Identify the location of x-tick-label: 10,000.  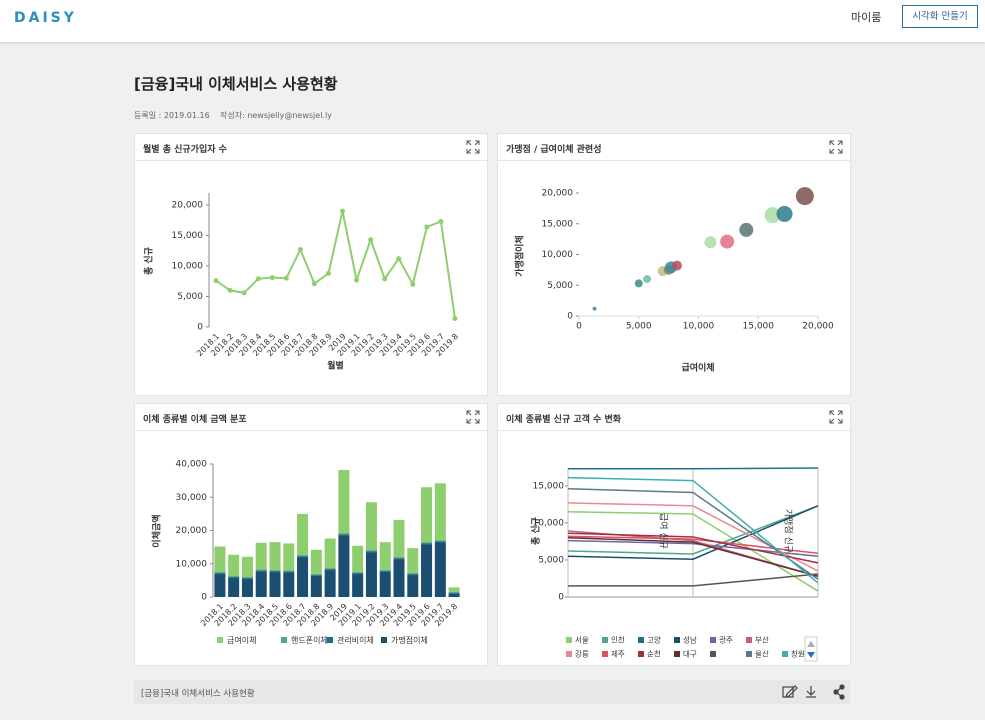
(699, 327).